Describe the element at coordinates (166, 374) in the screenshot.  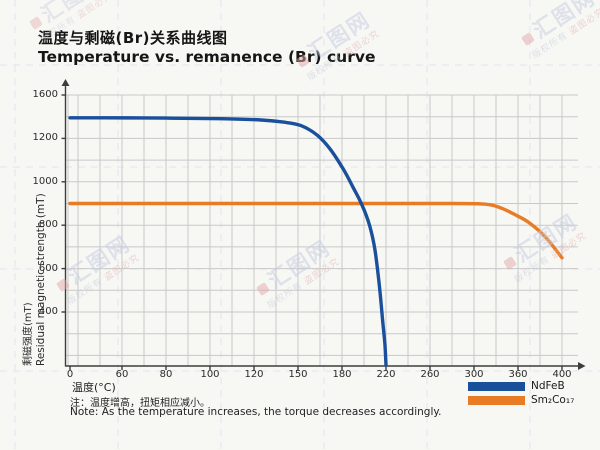
I see `x-tick-label: 80` at that location.